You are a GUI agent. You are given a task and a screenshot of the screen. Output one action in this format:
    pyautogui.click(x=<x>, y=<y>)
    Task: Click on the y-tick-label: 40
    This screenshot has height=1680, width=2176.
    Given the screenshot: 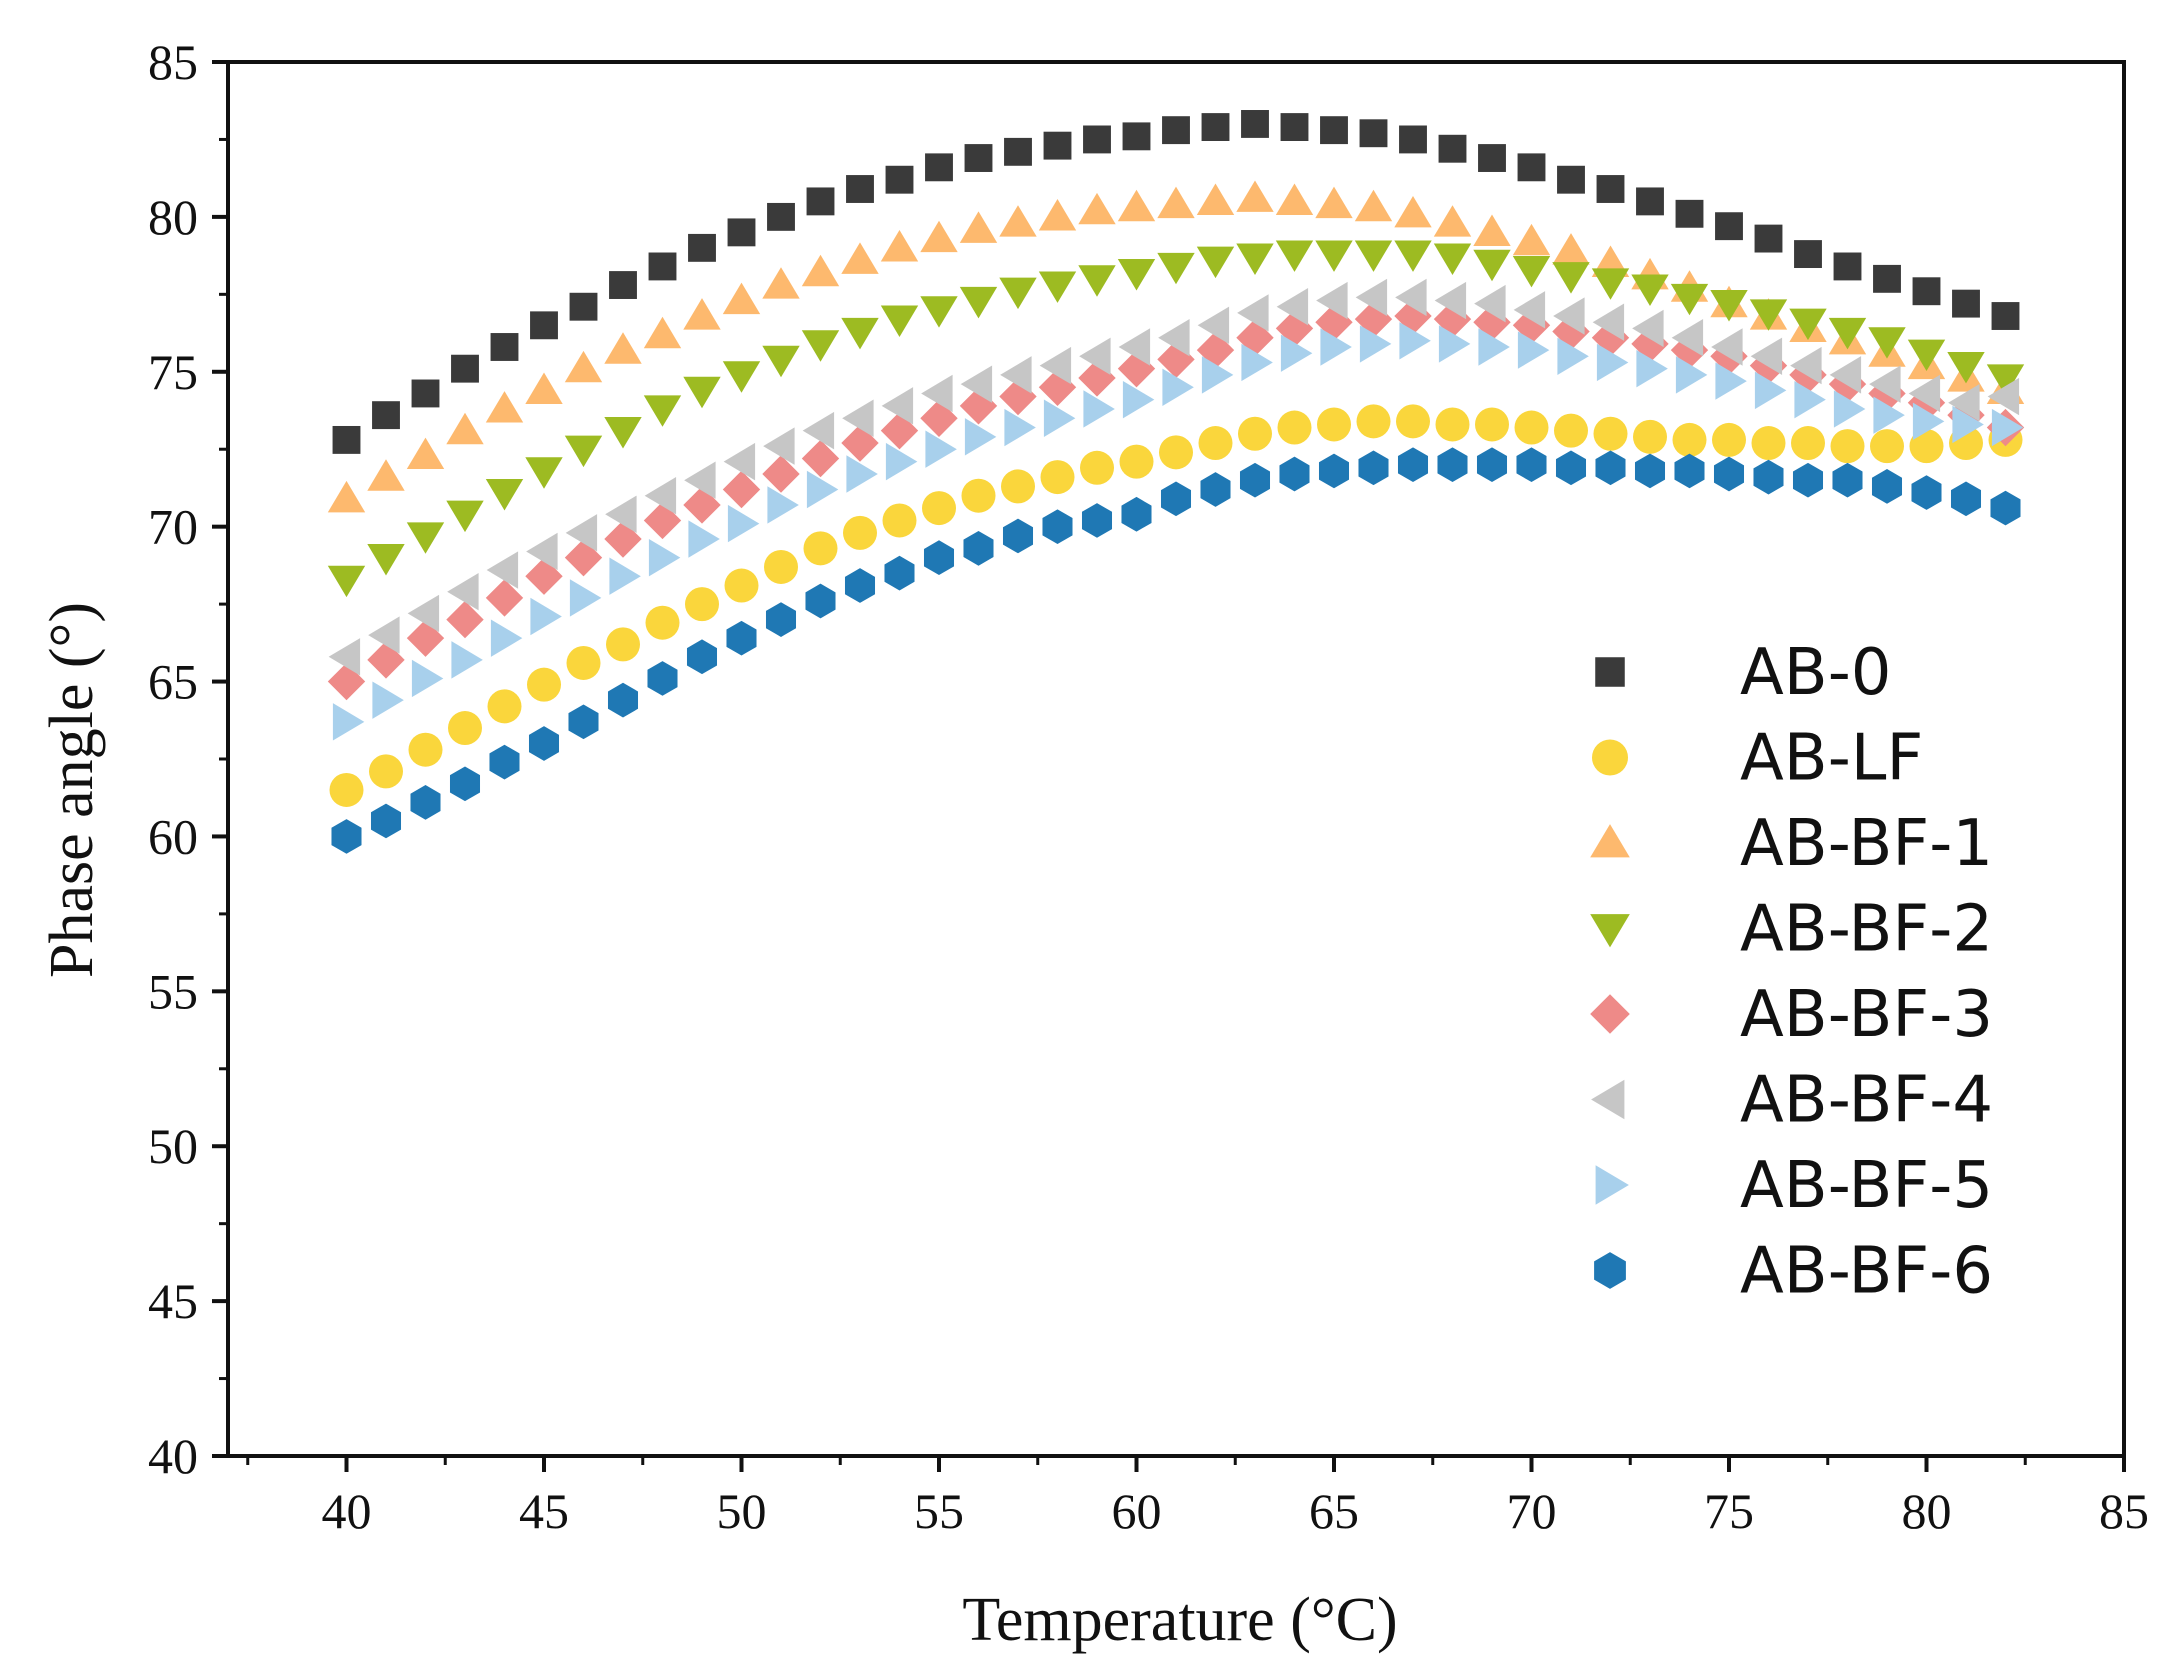 What is the action you would take?
    pyautogui.click(x=173, y=1456)
    